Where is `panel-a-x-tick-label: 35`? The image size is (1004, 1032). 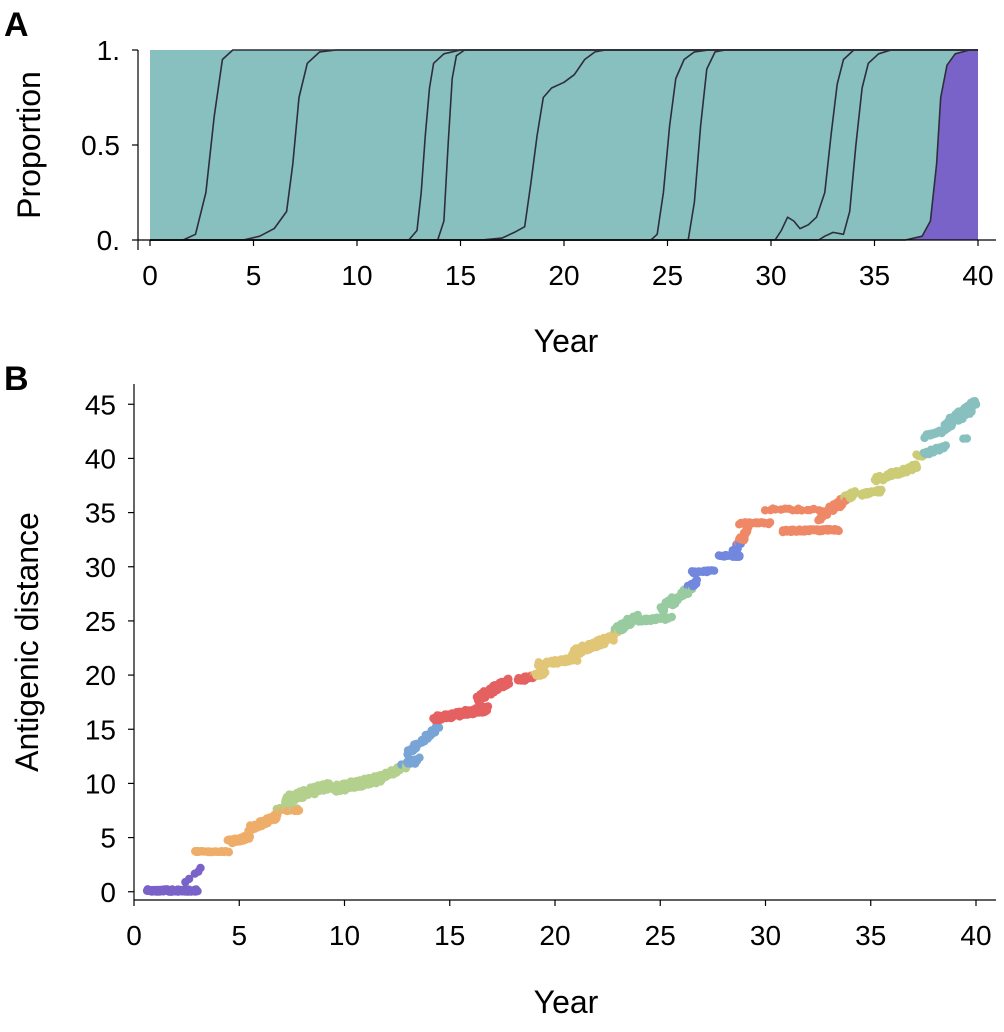
panel-a-x-tick-label: 35 is located at coordinates (874, 275).